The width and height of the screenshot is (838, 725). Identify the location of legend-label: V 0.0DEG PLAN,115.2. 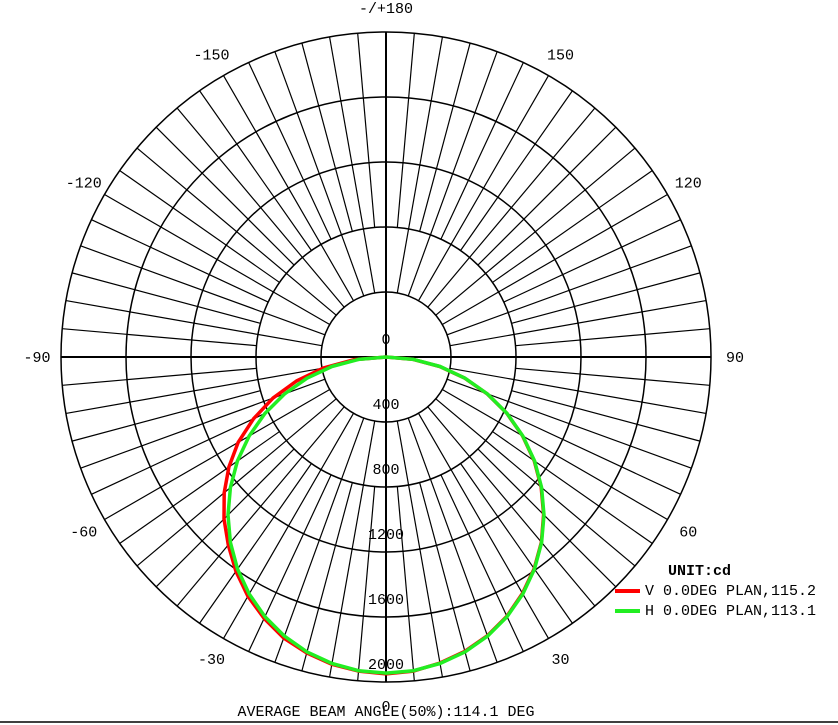
(730, 591).